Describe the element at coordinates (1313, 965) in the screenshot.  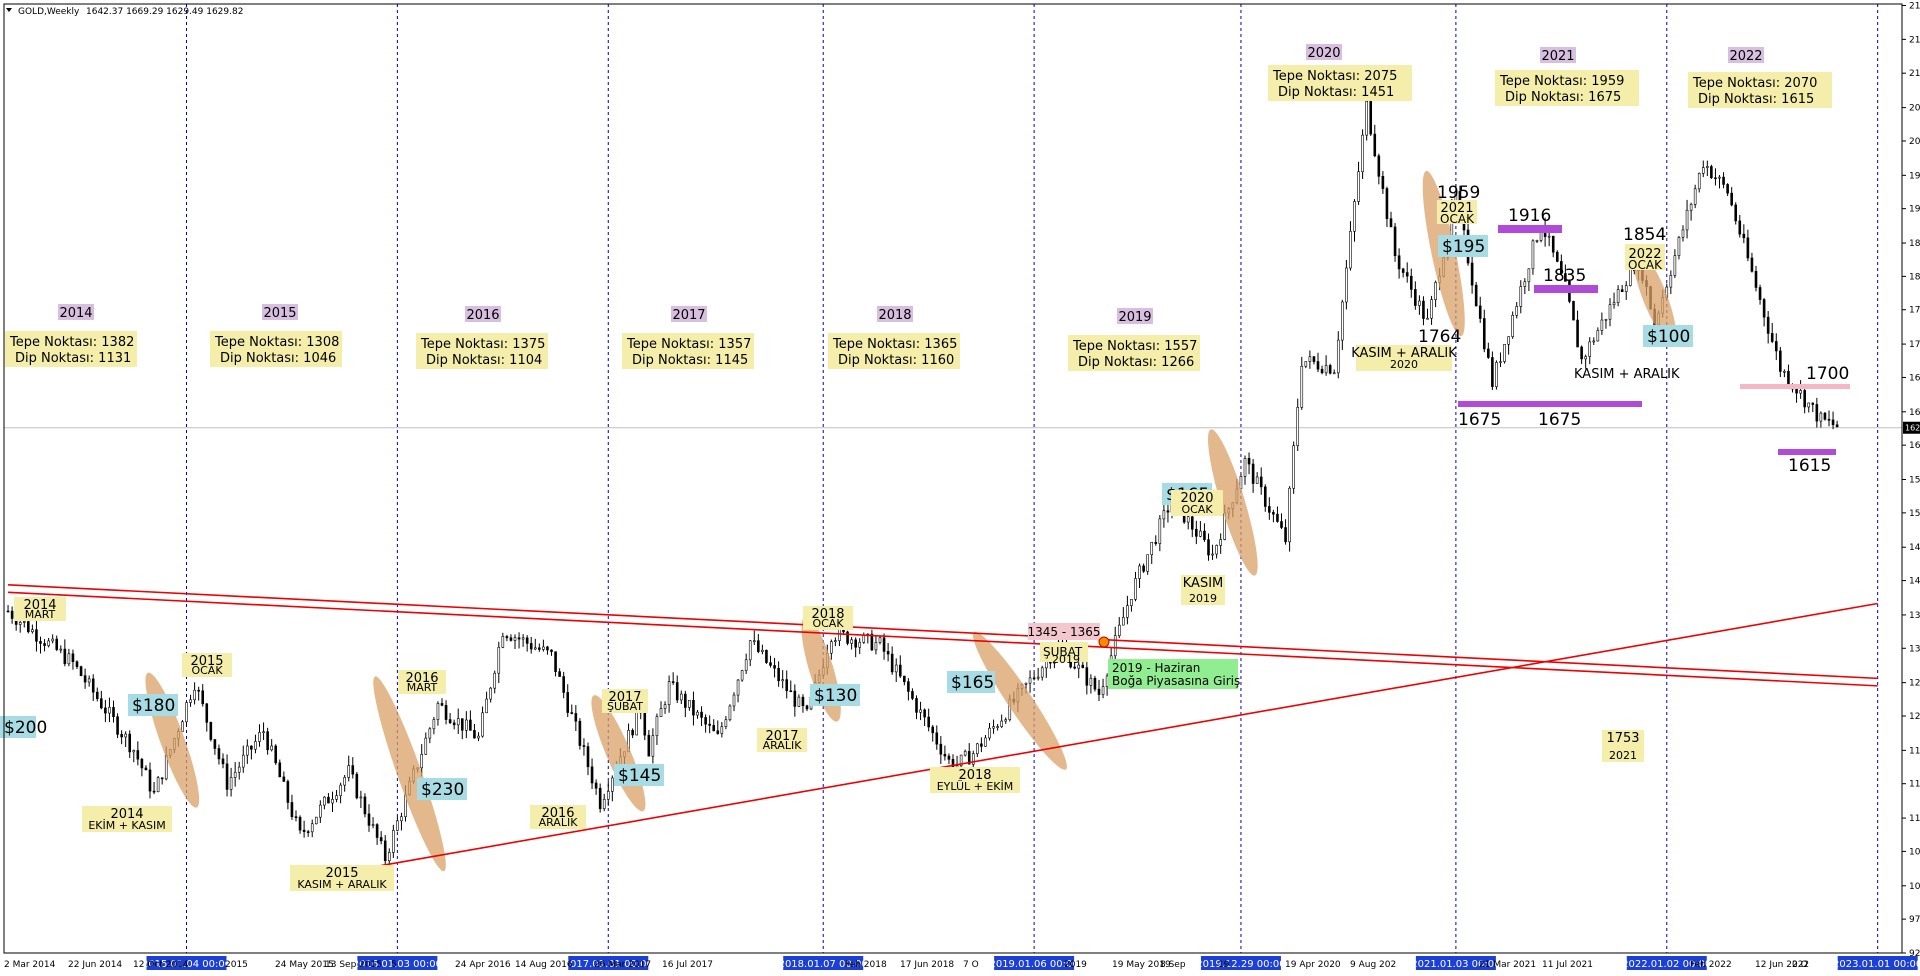
I see `x-tick-label: 19 Apr 2020` at that location.